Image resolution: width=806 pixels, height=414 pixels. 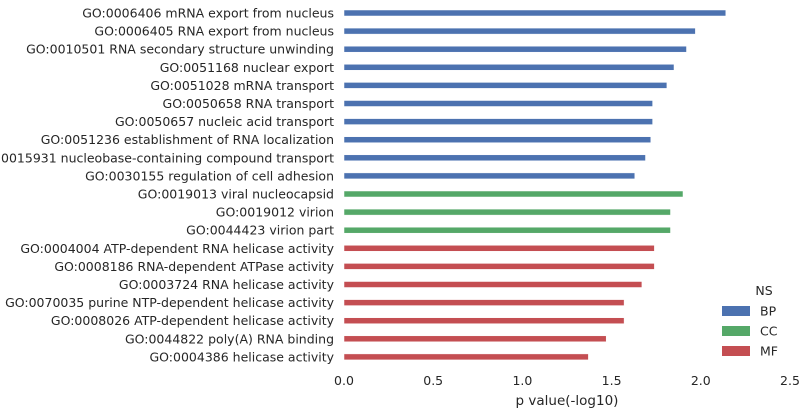 I want to click on legend: NS BP CC MF, so click(x=750, y=321).